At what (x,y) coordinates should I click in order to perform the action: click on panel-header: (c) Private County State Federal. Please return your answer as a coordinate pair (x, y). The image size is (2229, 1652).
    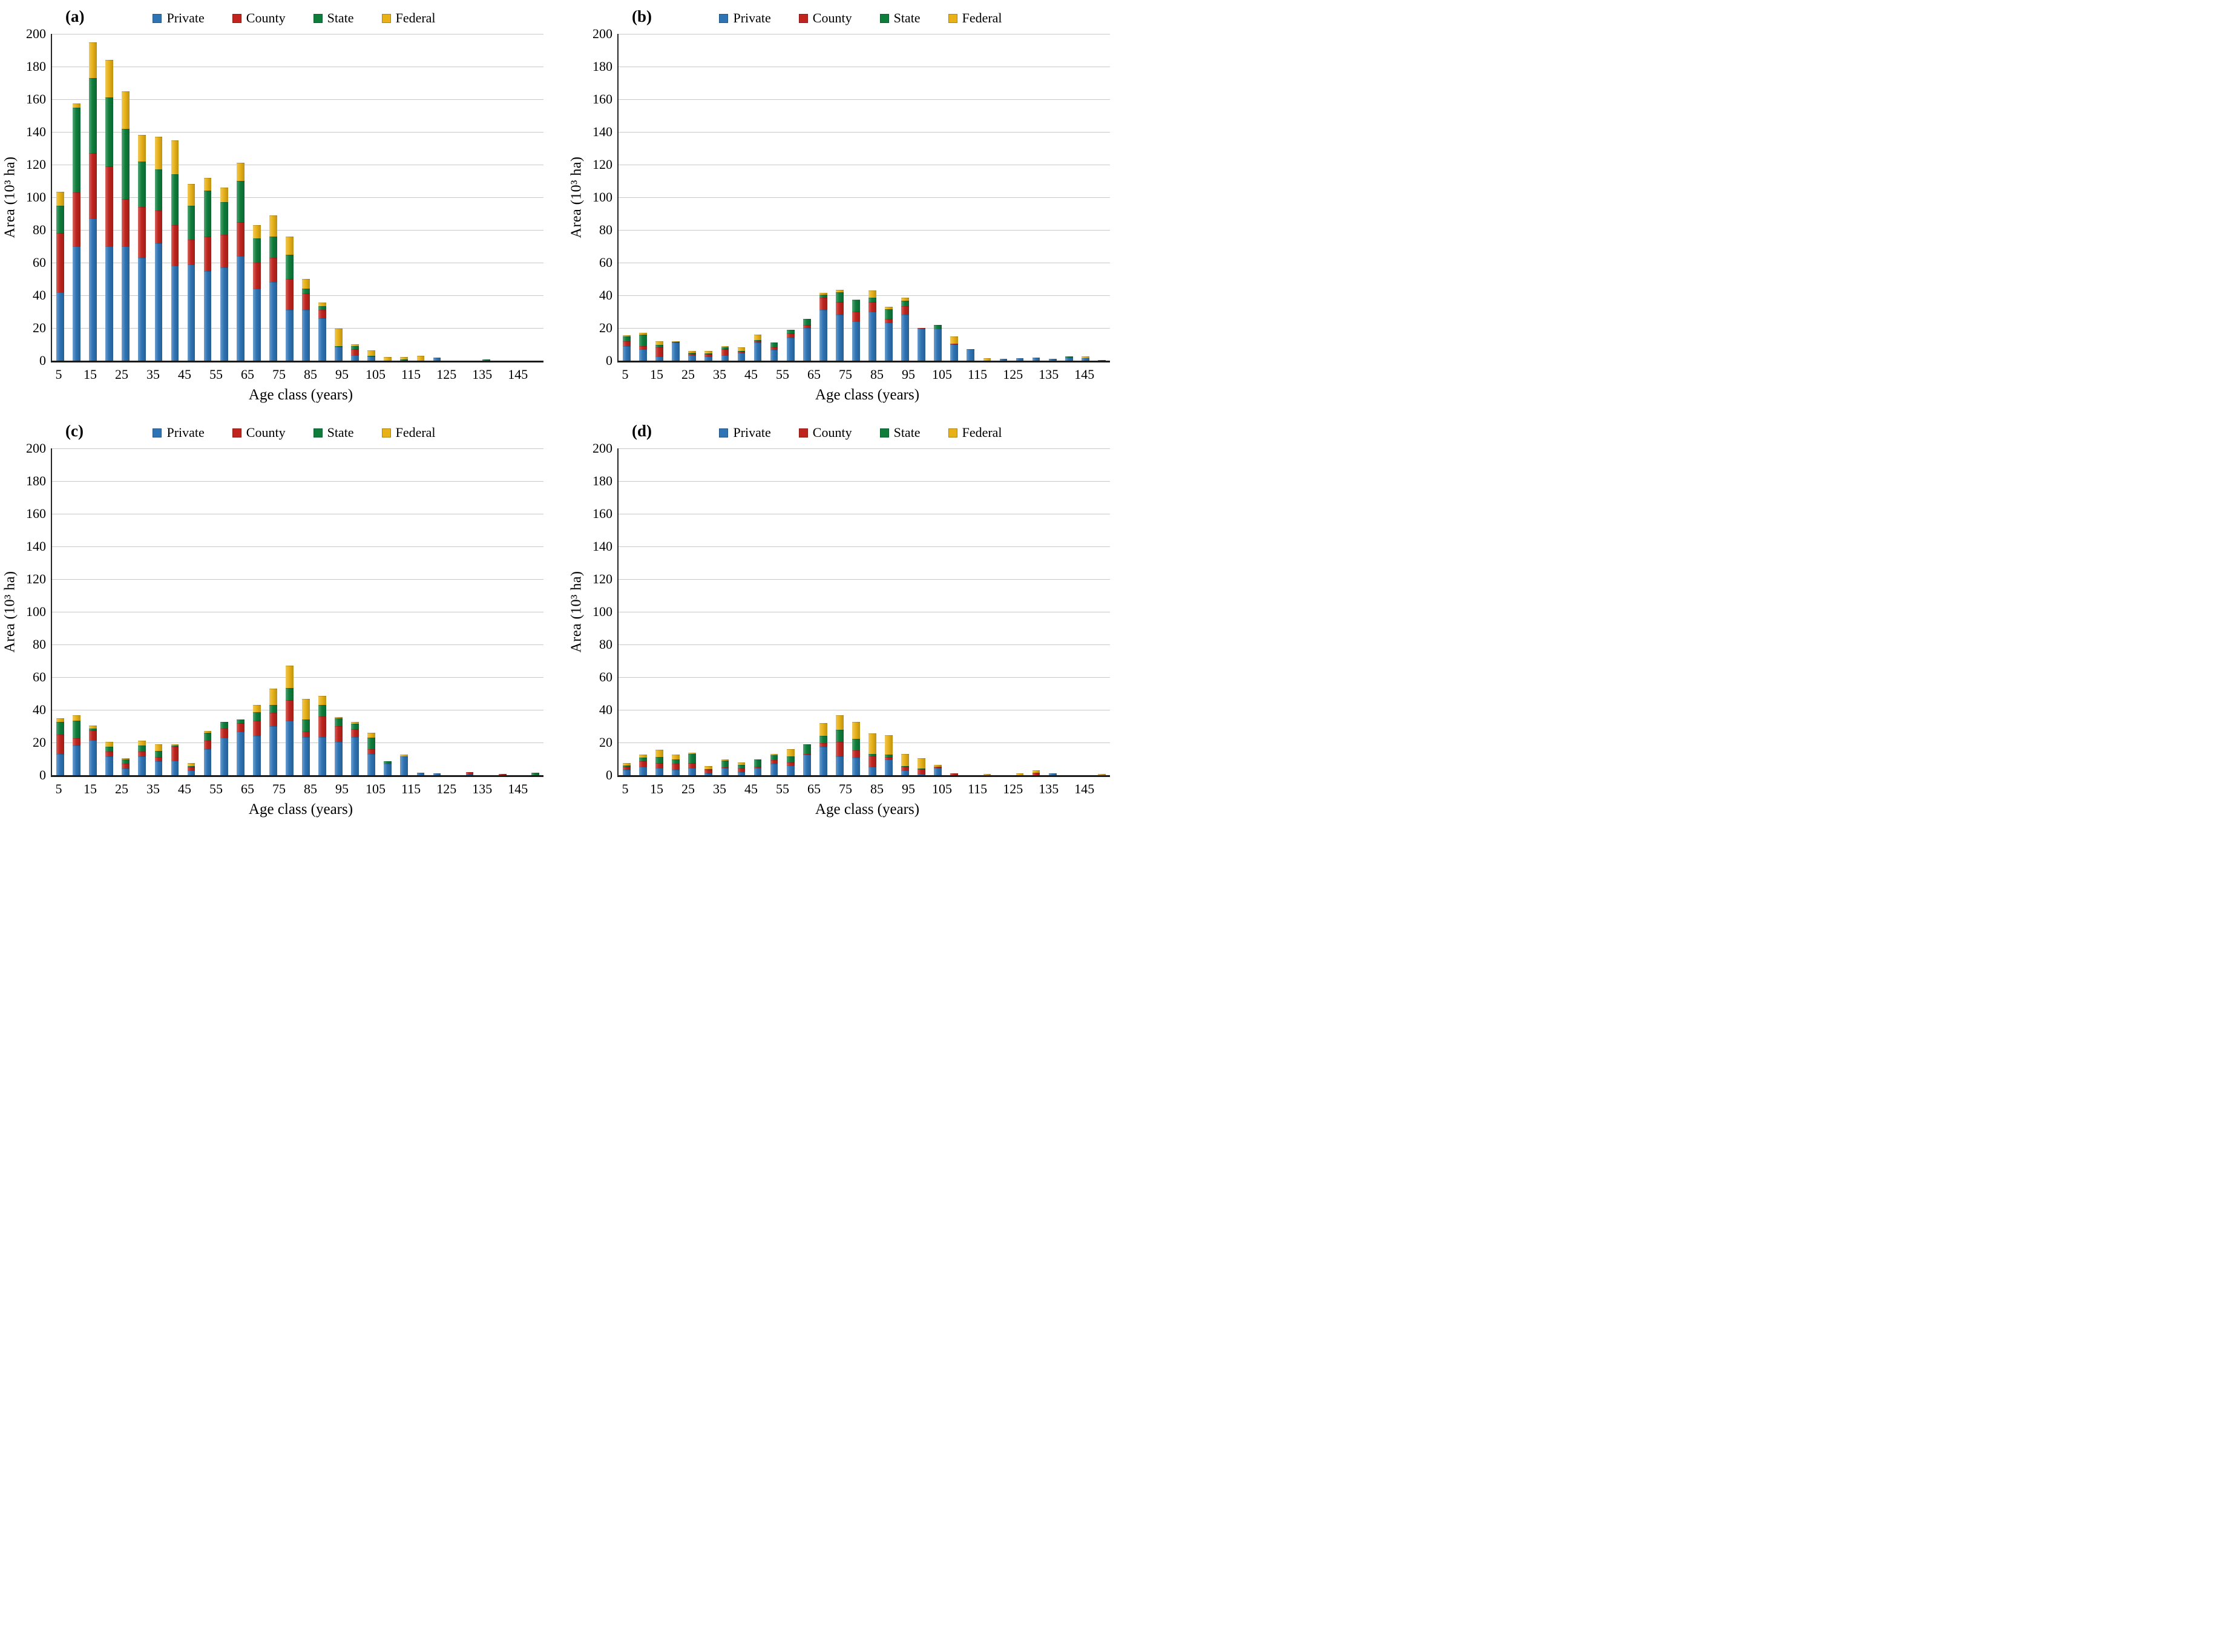
    Looking at the image, I should click on (276, 432).